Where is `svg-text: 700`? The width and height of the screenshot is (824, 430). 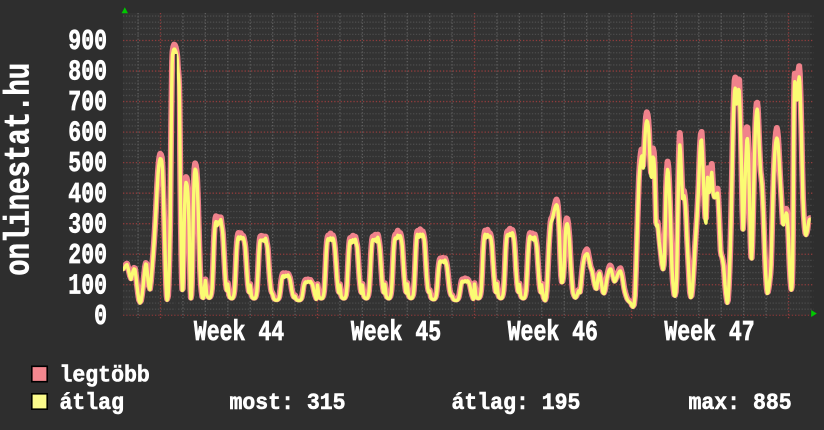
svg-text: 700 is located at coordinates (87, 102).